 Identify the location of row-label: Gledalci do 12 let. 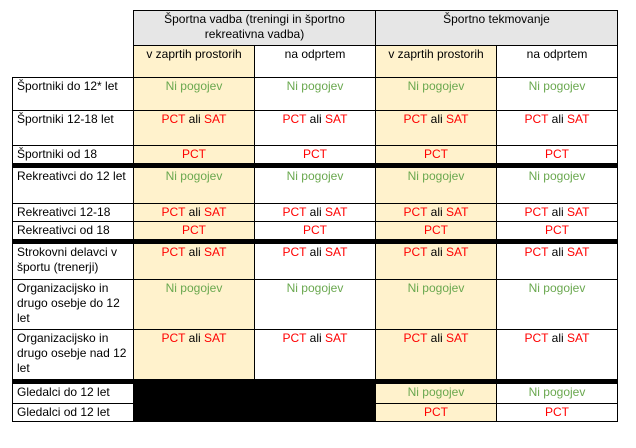
(73, 391).